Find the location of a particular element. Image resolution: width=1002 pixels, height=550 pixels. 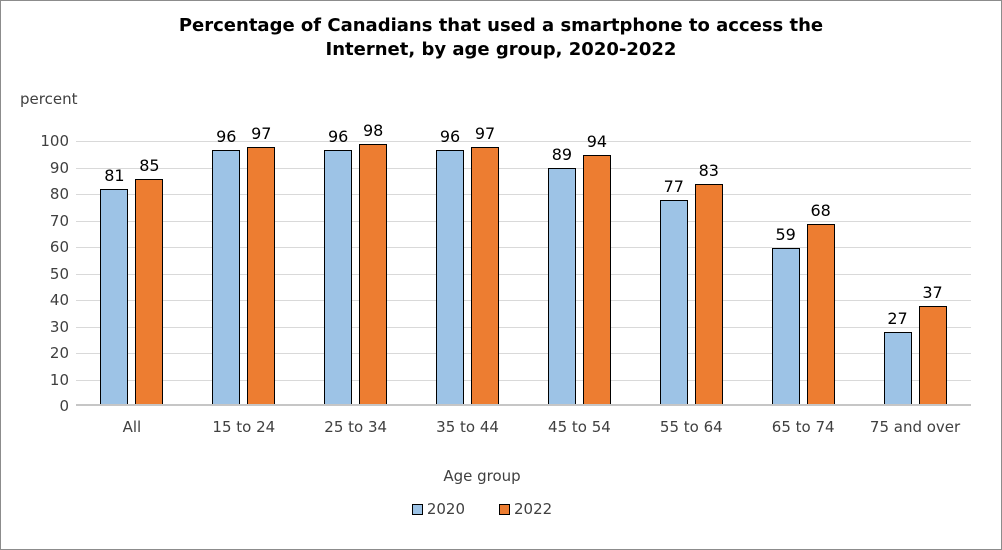

bar-wrap-2022-3: 97 is located at coordinates (485, 263).